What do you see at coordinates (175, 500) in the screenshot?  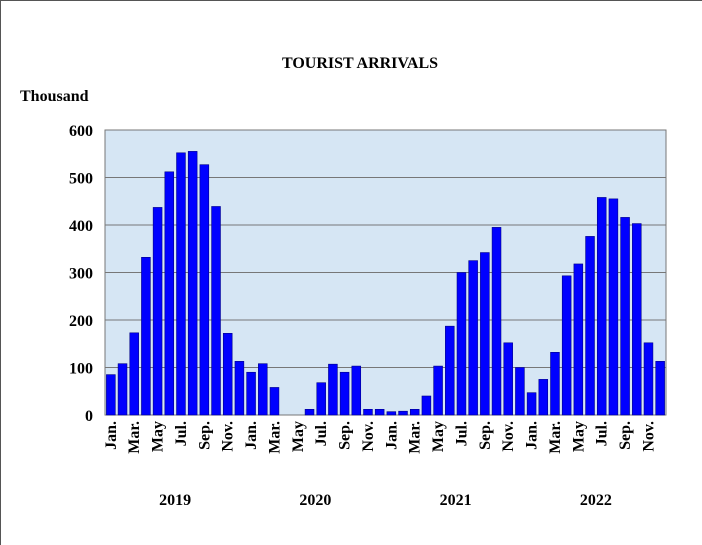 I see `year-label: 2019` at bounding box center [175, 500].